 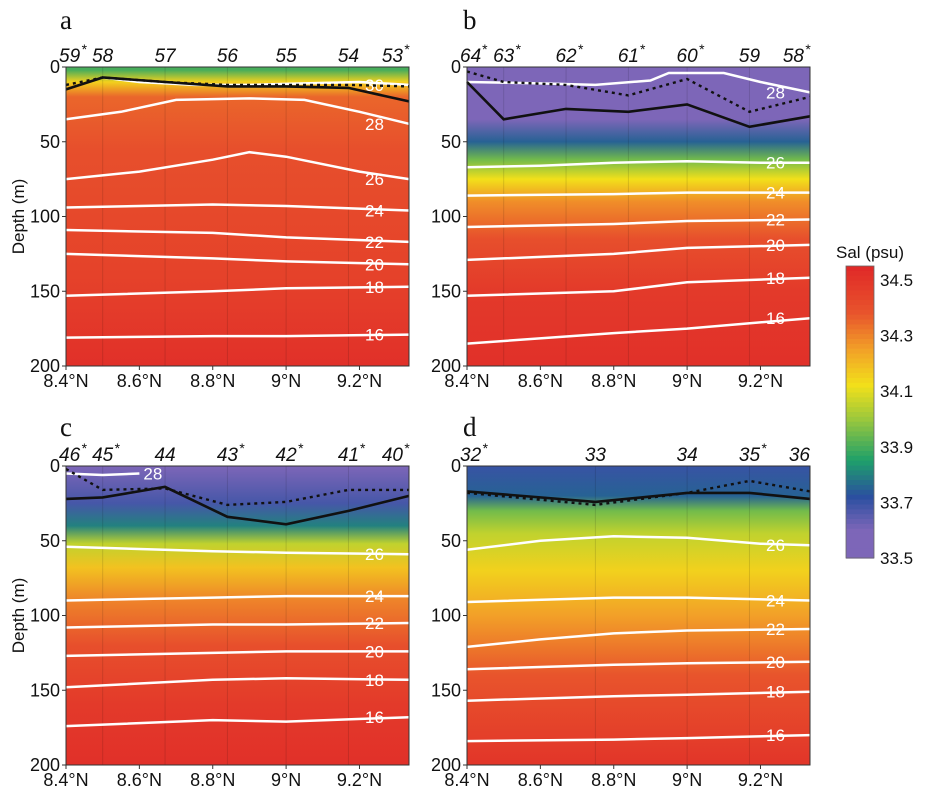 I want to click on x-tick-label: 9°N, so click(x=687, y=780).